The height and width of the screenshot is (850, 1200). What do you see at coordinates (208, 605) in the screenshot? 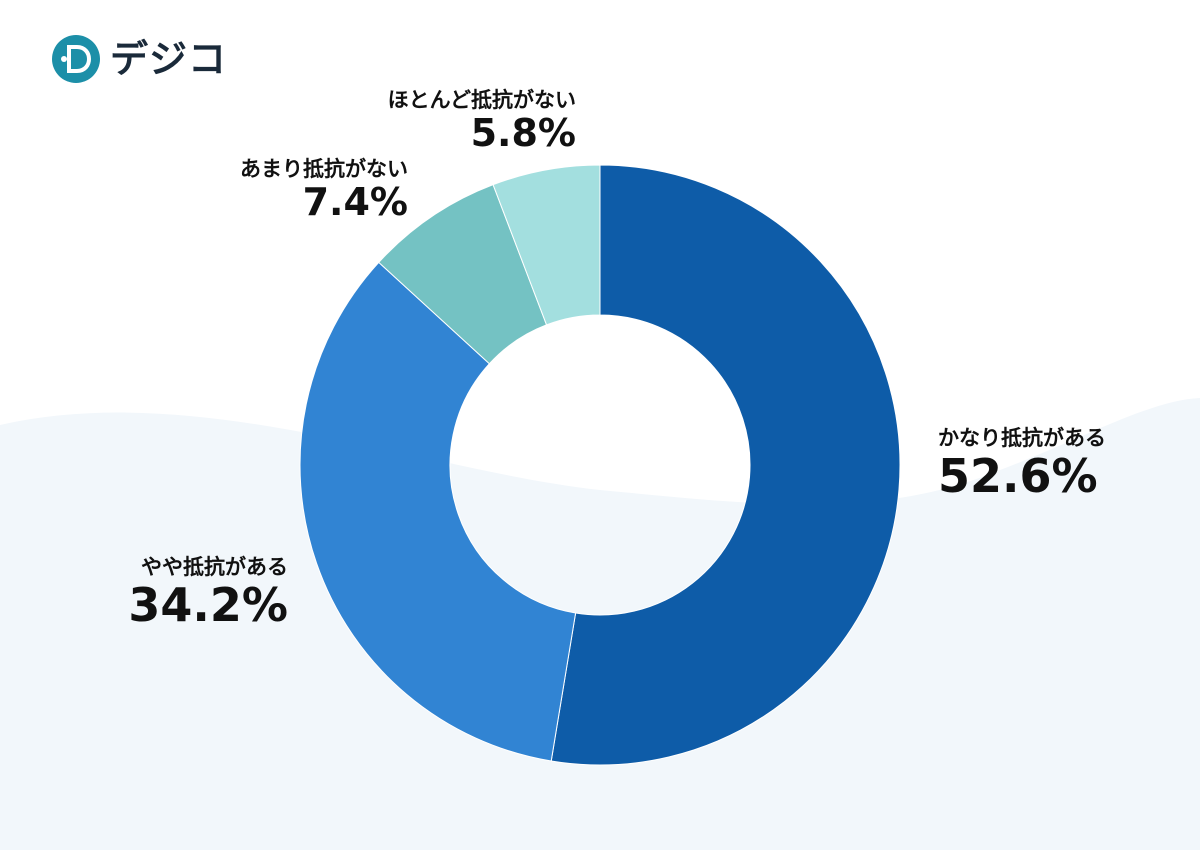
I see `slice-value-1: 34.2%` at bounding box center [208, 605].